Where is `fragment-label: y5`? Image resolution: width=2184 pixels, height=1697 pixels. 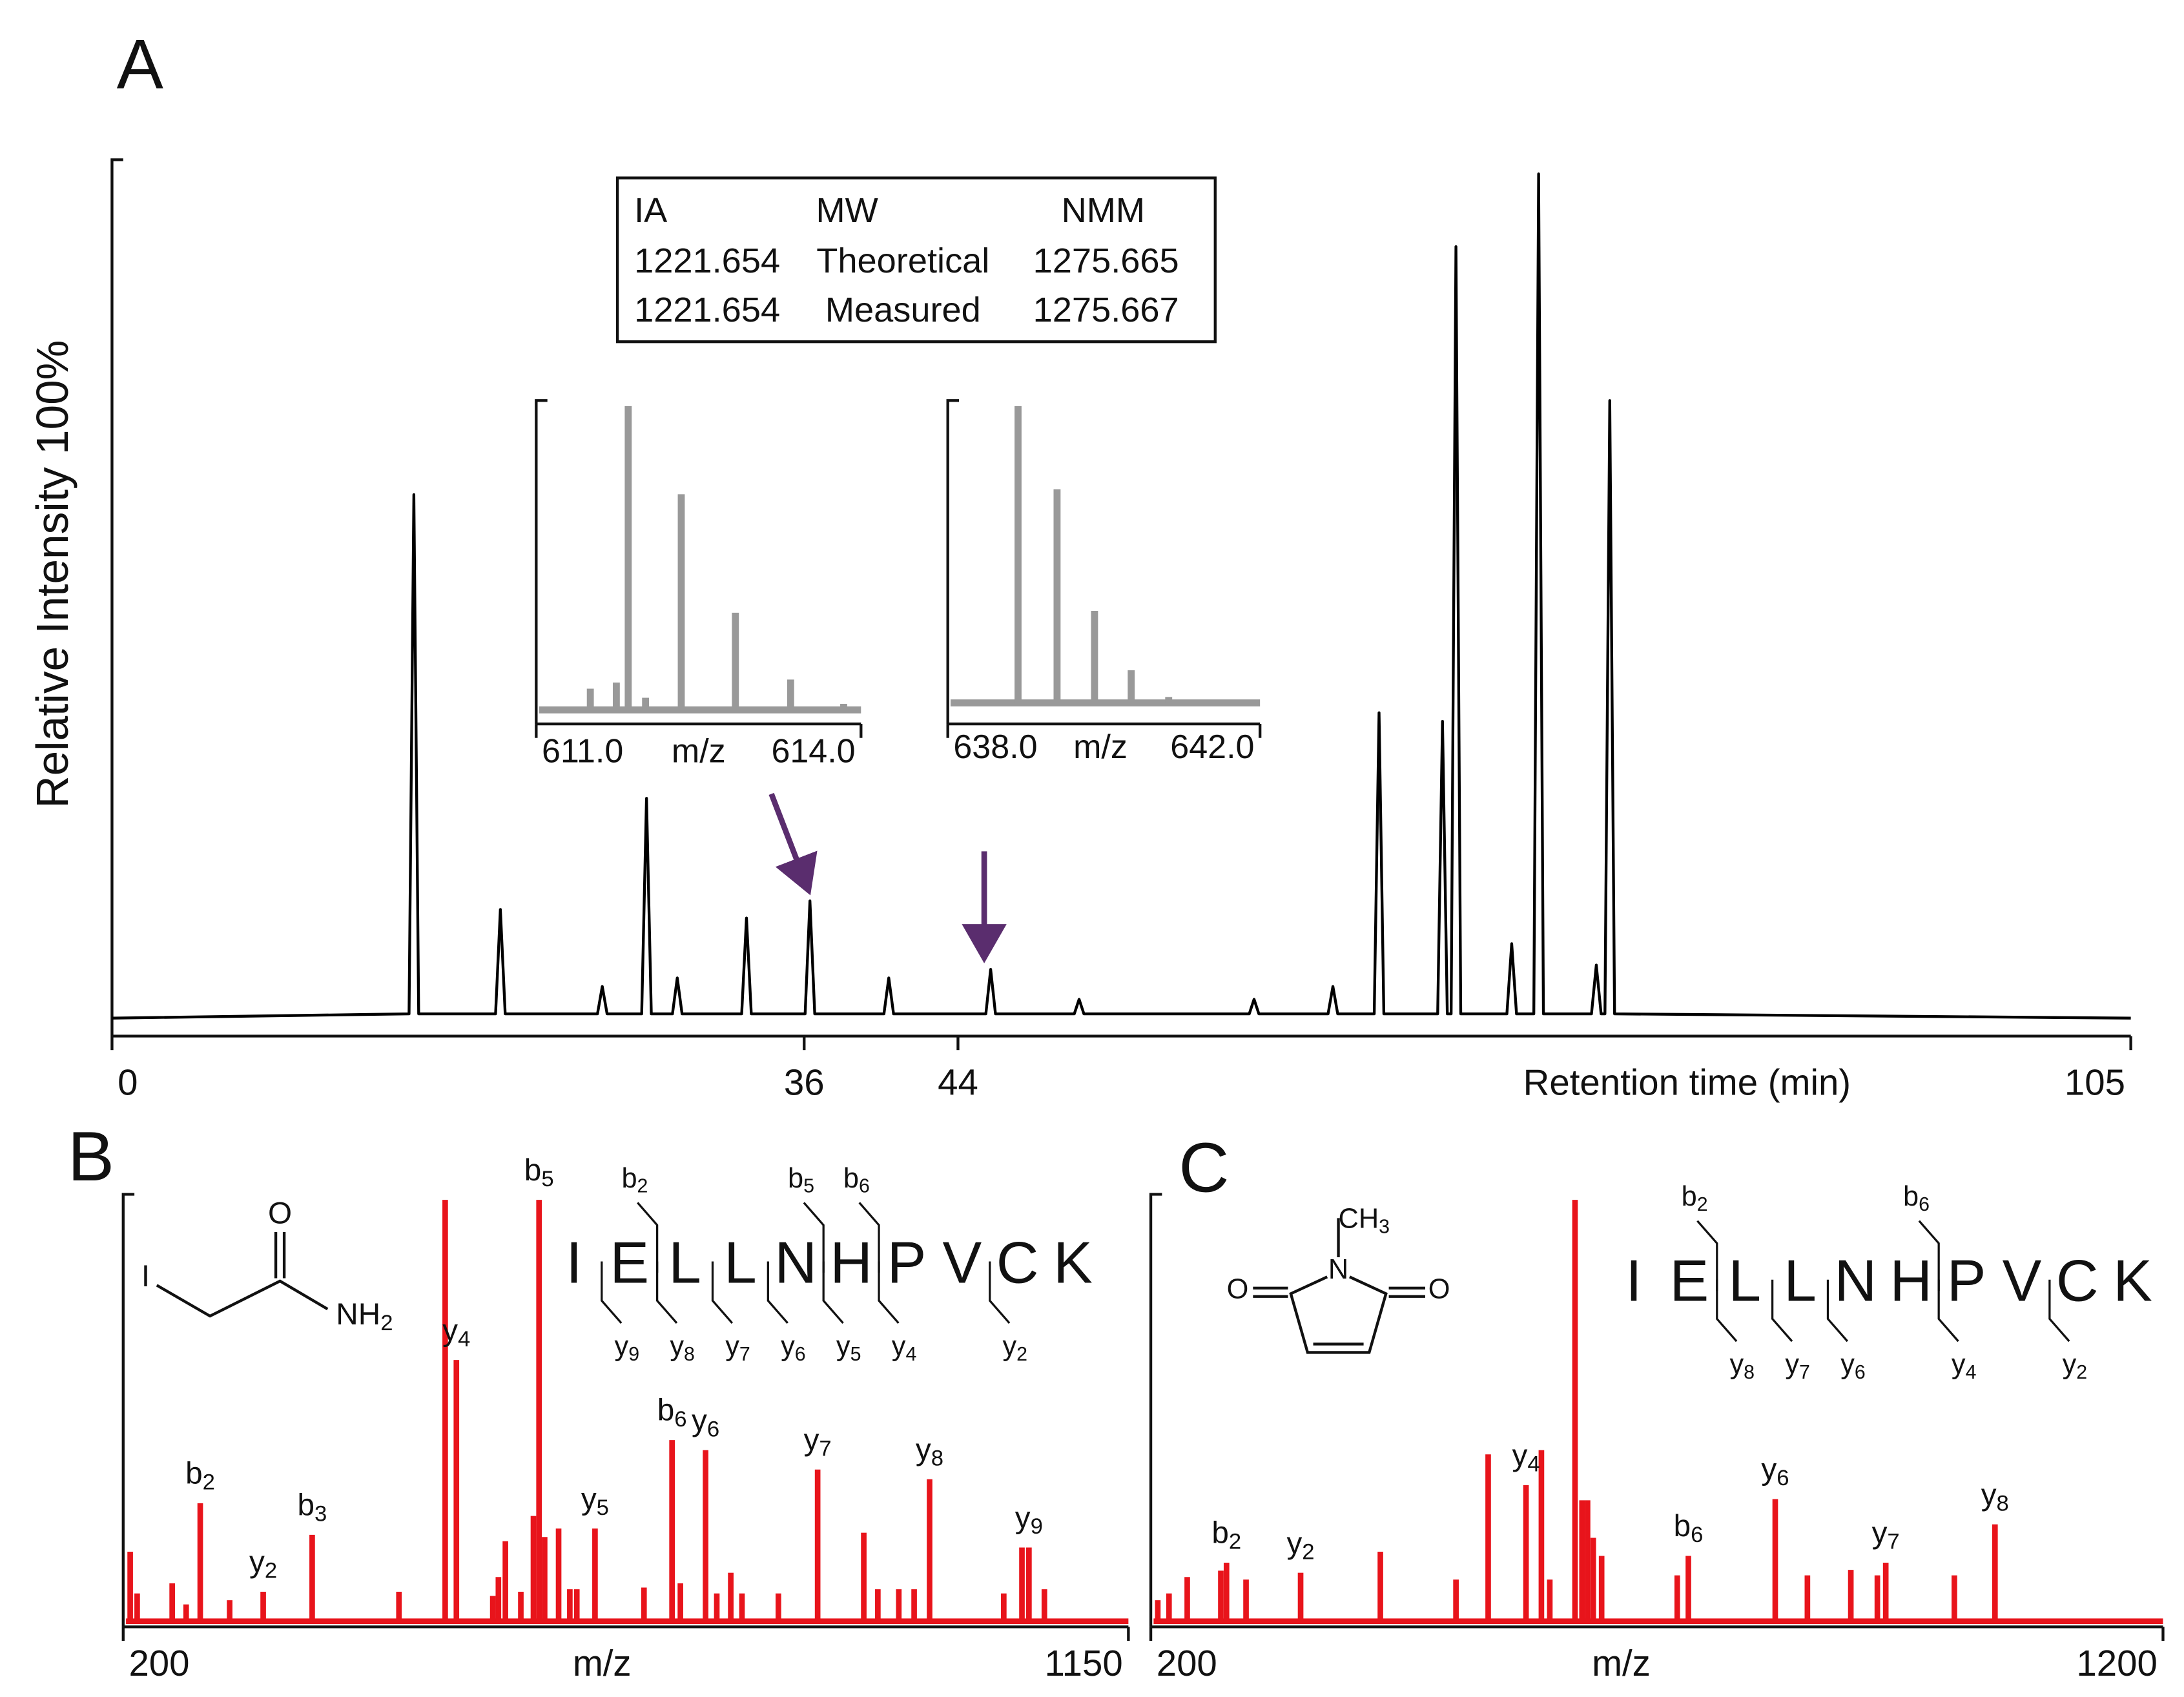
fragment-label: y5 is located at coordinates (848, 1348).